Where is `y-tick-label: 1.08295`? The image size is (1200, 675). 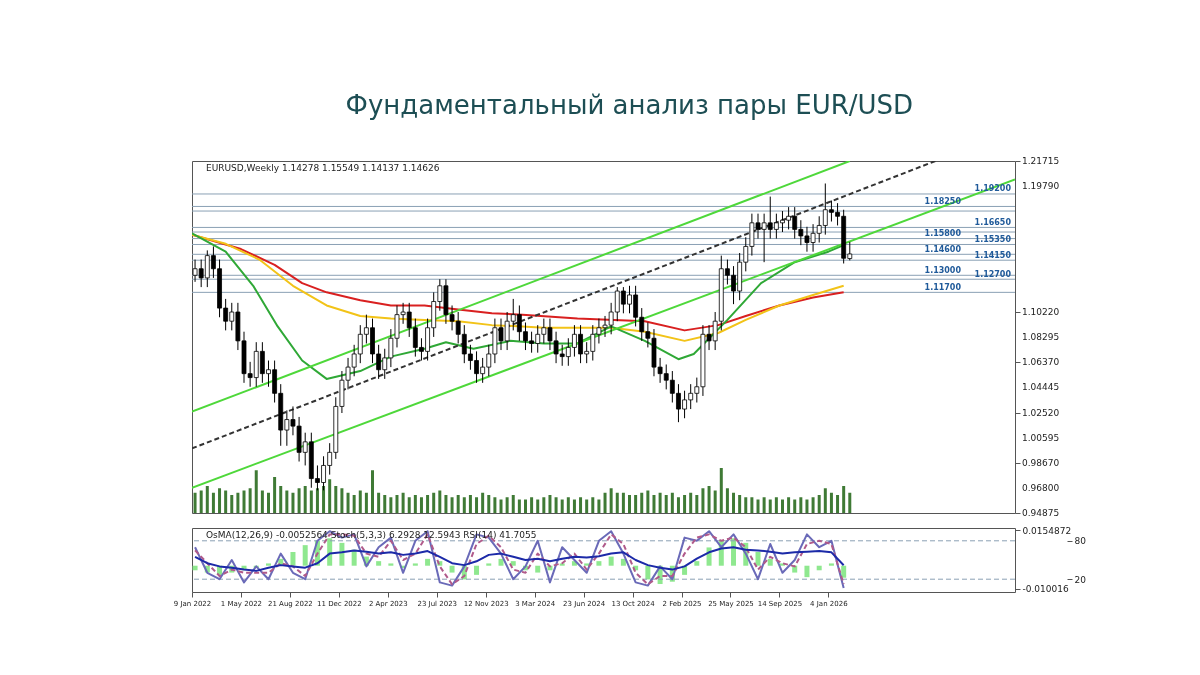 y-tick-label: 1.08295 is located at coordinates (1041, 337).